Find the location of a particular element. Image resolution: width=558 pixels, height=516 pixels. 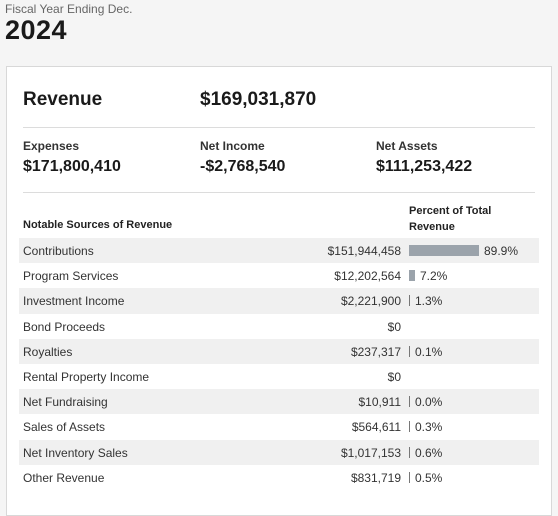

net-income-metric: Net Income -$2,768,540 is located at coordinates (242, 157).